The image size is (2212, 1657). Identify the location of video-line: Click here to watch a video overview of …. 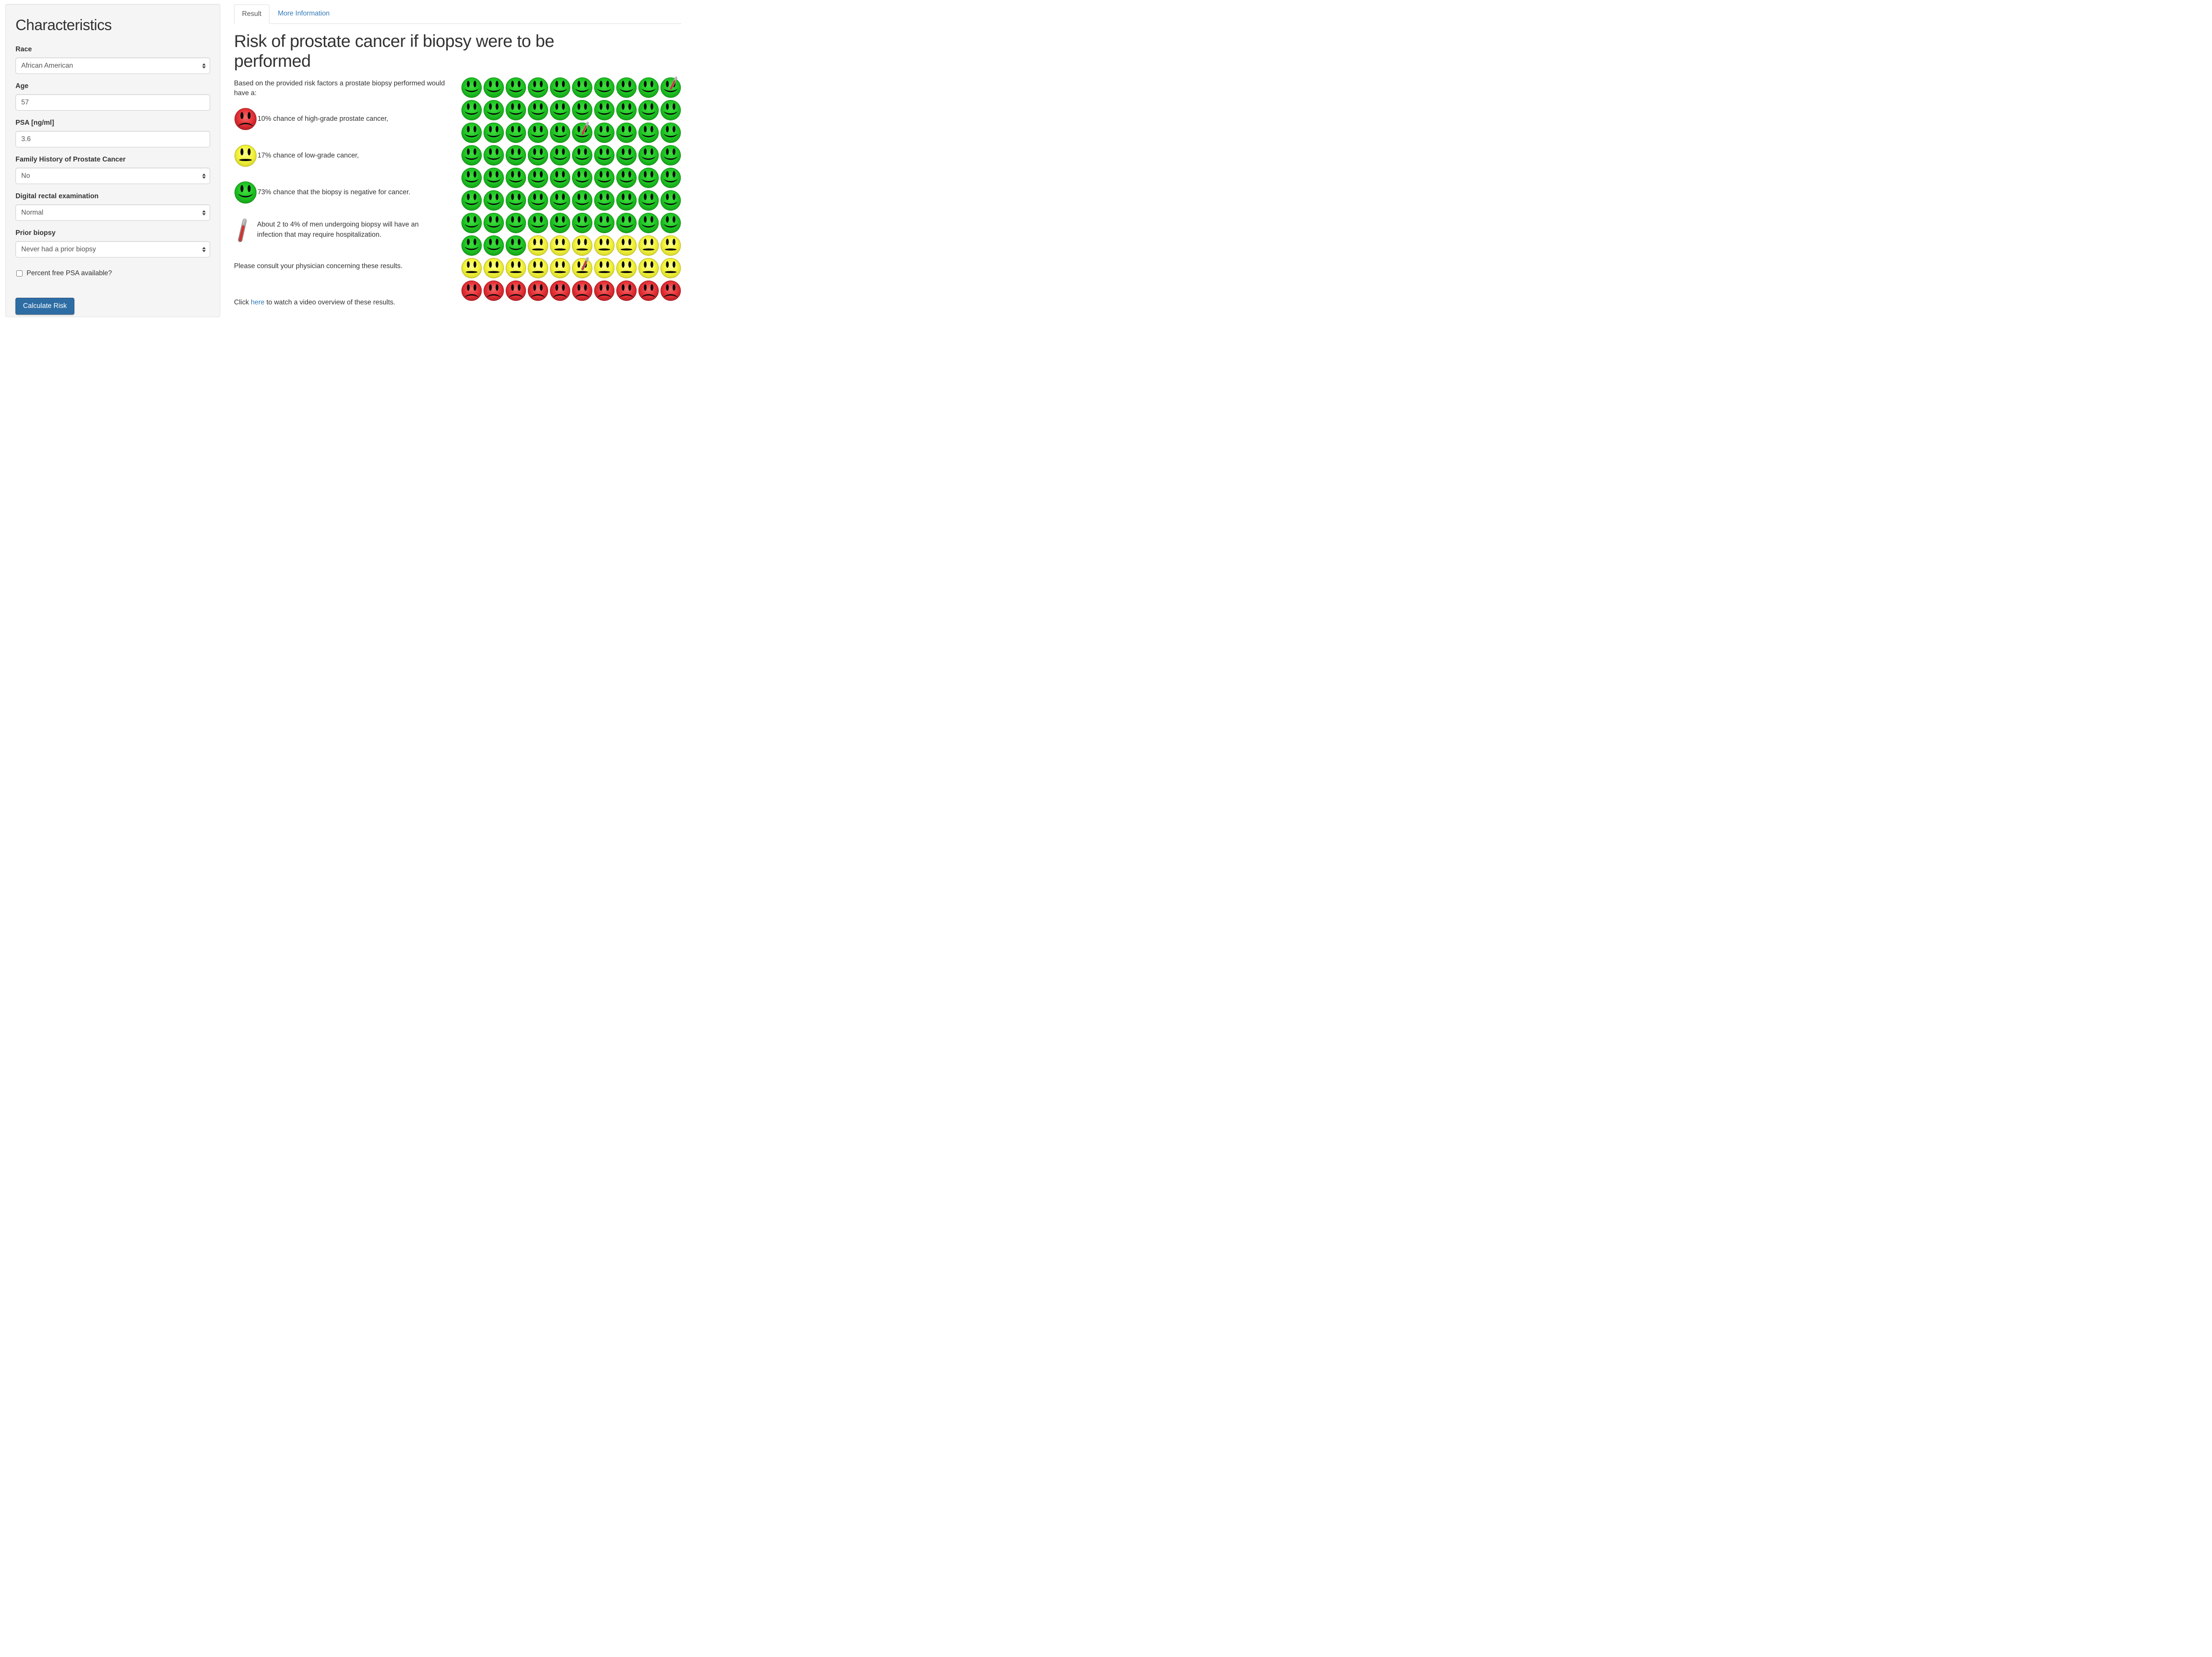
(347, 303).